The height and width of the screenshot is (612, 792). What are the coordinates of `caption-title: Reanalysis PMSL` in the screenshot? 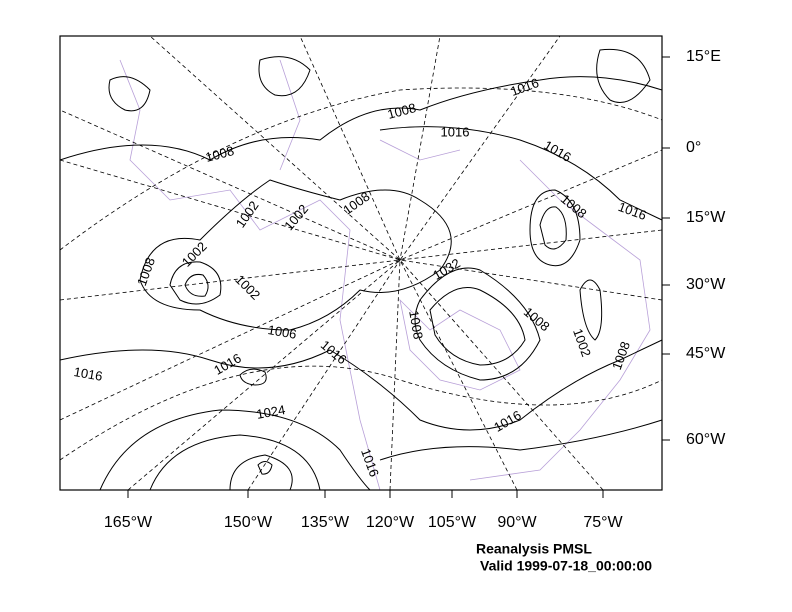 It's located at (534, 549).